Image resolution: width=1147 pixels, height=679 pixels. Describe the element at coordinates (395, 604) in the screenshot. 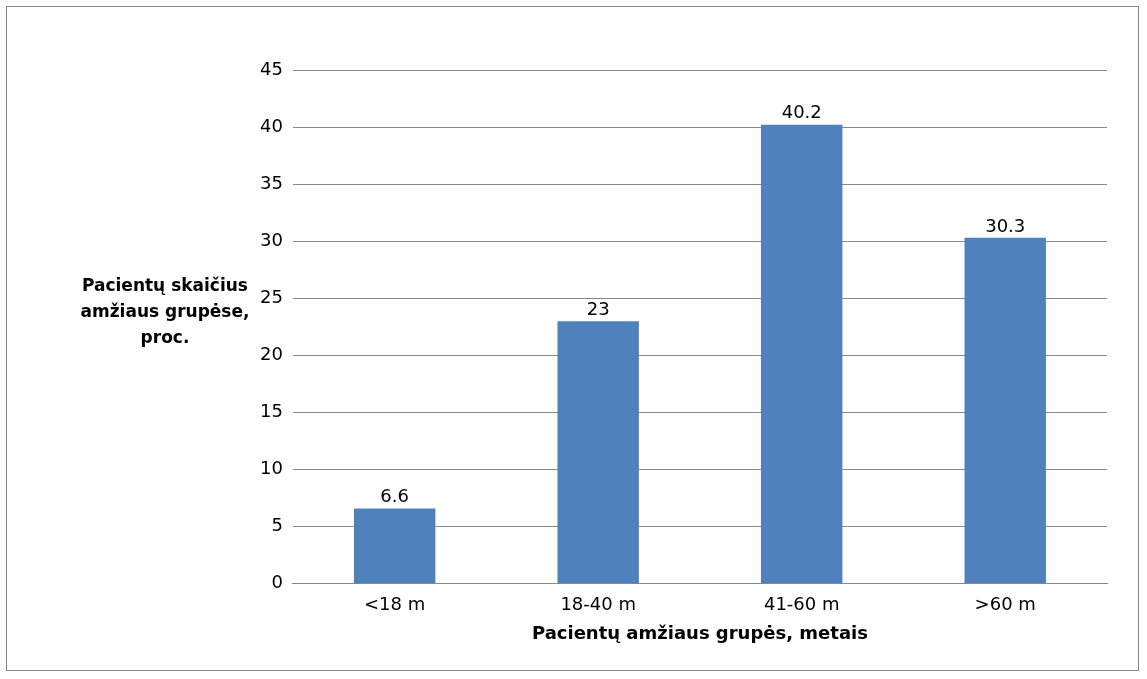

I see `x-tick-label: <18 m` at that location.